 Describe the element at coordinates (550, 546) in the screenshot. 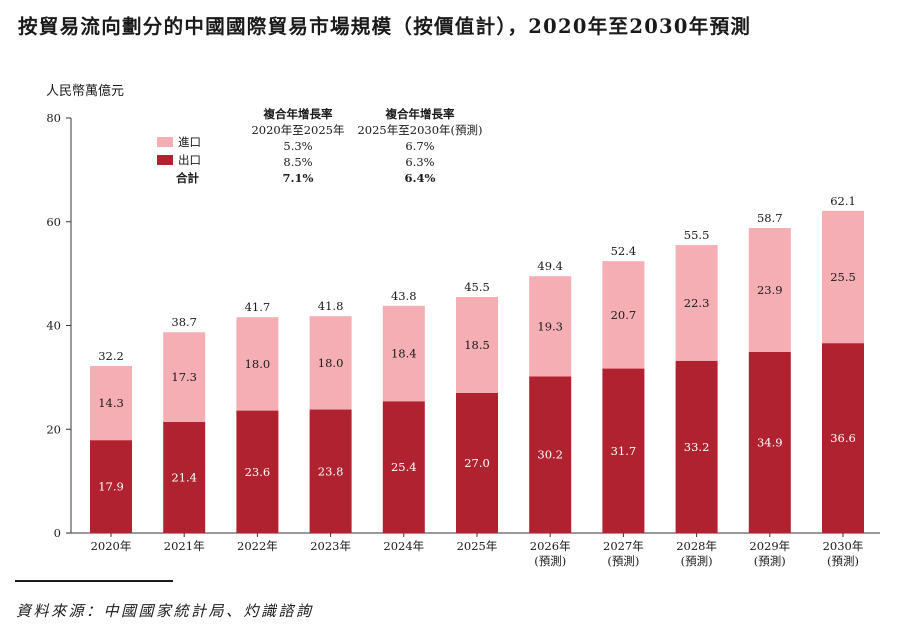

I see `x-tick-label: 2026年` at that location.